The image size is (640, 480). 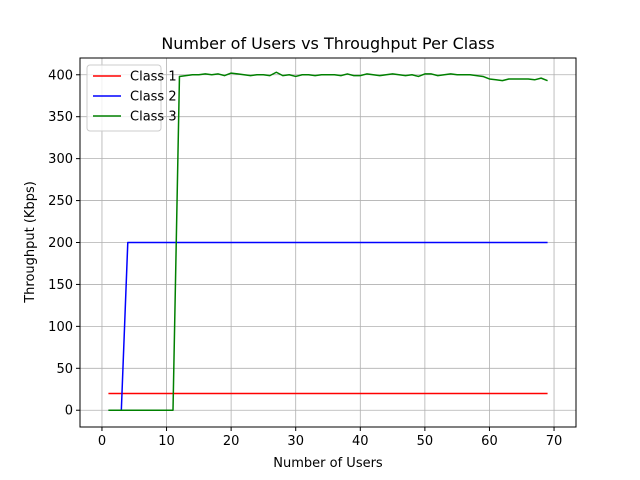 What do you see at coordinates (102, 441) in the screenshot?
I see `x-tick-label: 0` at bounding box center [102, 441].